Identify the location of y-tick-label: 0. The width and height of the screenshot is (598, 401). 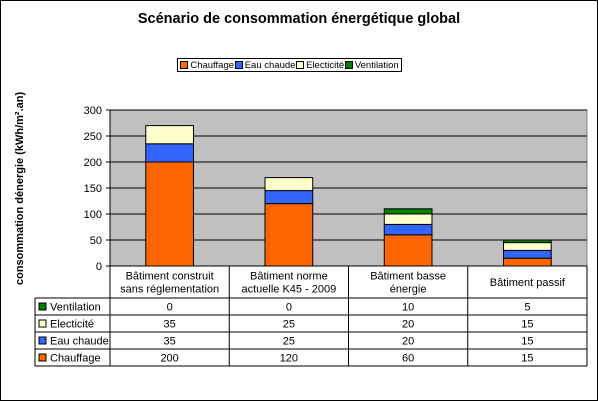
(99, 267).